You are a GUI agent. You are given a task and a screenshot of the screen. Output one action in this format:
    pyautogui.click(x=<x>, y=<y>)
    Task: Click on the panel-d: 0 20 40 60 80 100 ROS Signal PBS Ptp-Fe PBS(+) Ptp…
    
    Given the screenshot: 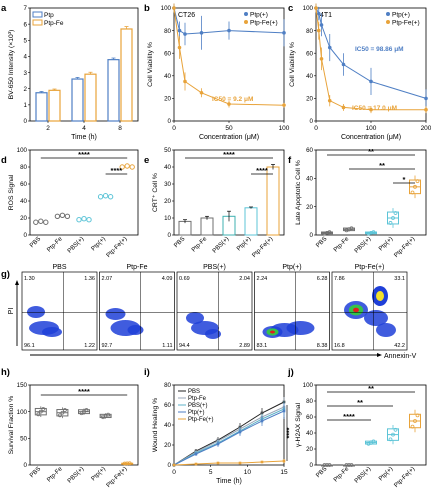 What is the action you would take?
    pyautogui.click(x=73, y=203)
    